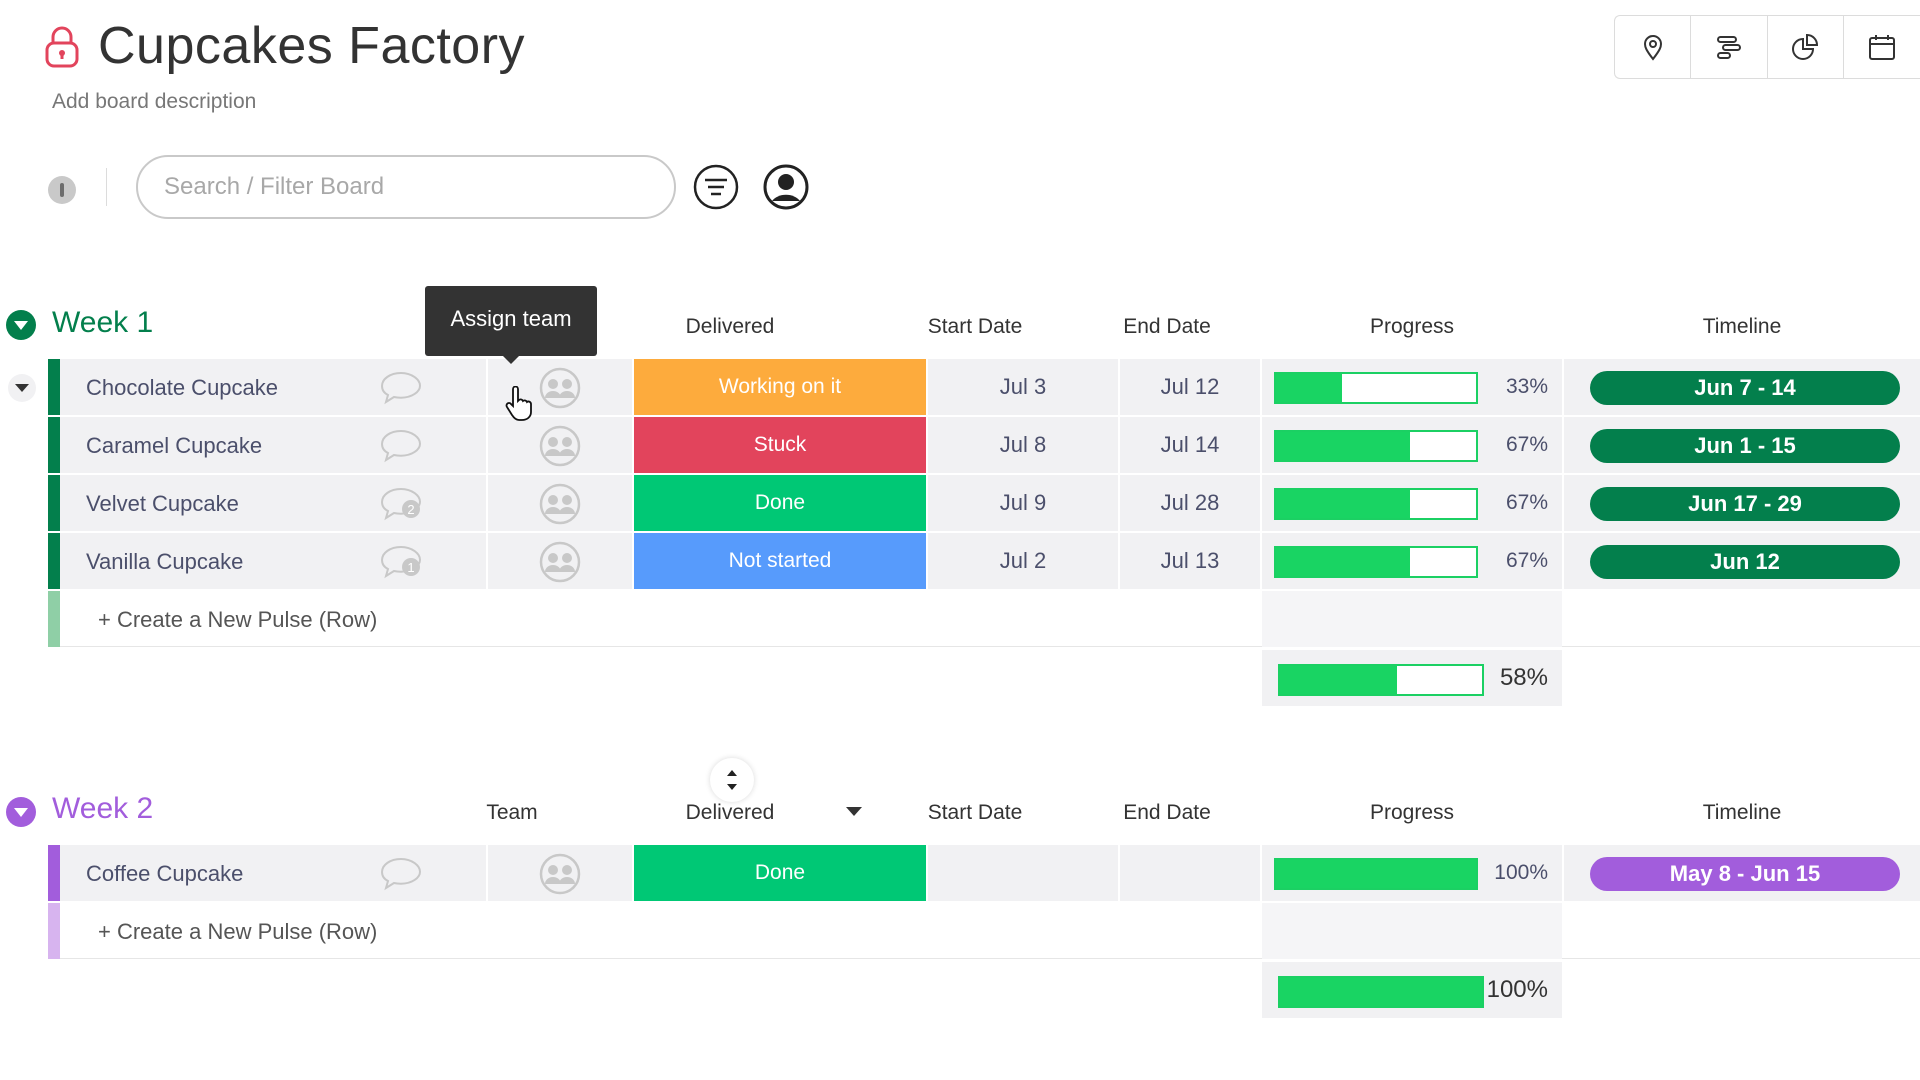 The image size is (1920, 1080). Describe the element at coordinates (21, 325) in the screenshot. I see `group-toggle-week1` at that location.